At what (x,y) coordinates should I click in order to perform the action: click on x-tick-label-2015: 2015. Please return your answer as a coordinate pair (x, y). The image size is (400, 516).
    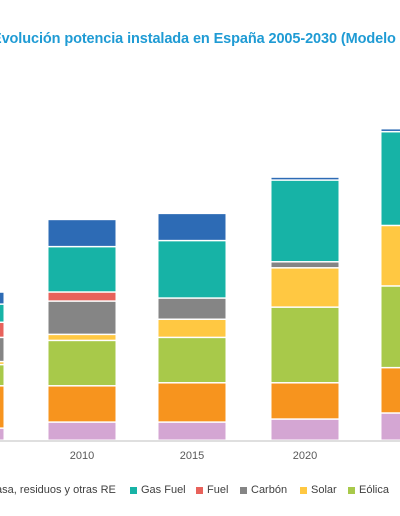
    Looking at the image, I should click on (192, 456).